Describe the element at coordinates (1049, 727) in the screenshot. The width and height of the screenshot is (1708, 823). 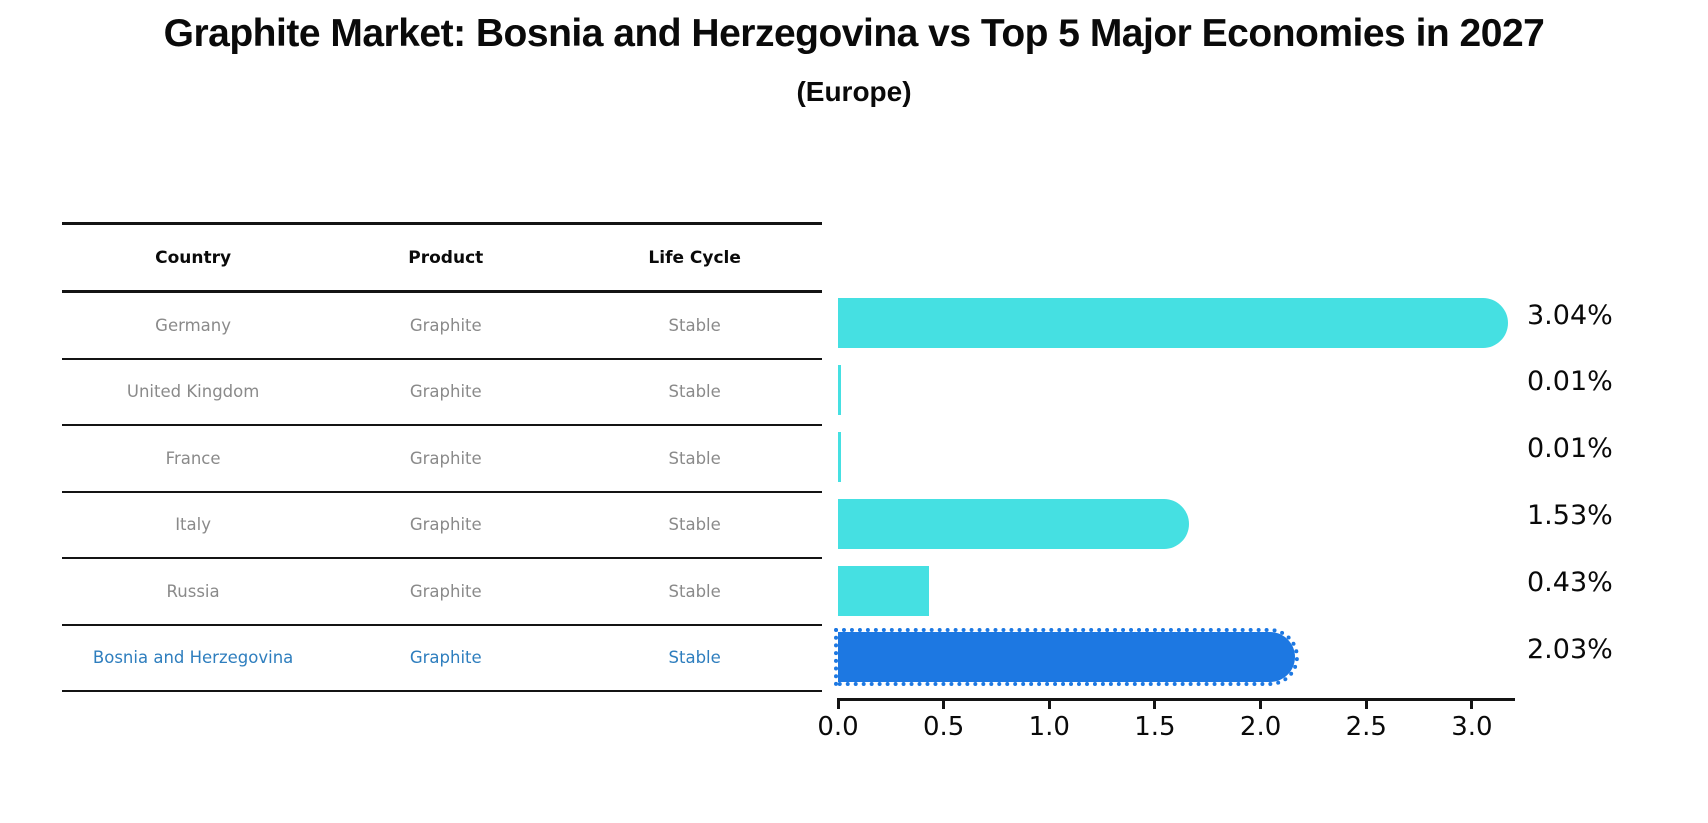
I see `x-axis-tick-label: 1.0` at that location.